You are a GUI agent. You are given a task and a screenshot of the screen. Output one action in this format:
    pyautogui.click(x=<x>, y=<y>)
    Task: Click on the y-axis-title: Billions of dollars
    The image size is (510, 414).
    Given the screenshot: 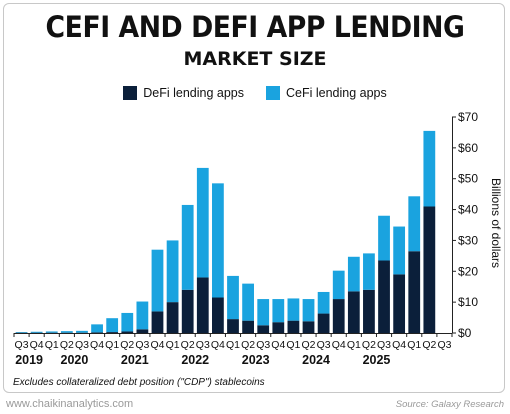 What is the action you would take?
    pyautogui.click(x=496, y=223)
    